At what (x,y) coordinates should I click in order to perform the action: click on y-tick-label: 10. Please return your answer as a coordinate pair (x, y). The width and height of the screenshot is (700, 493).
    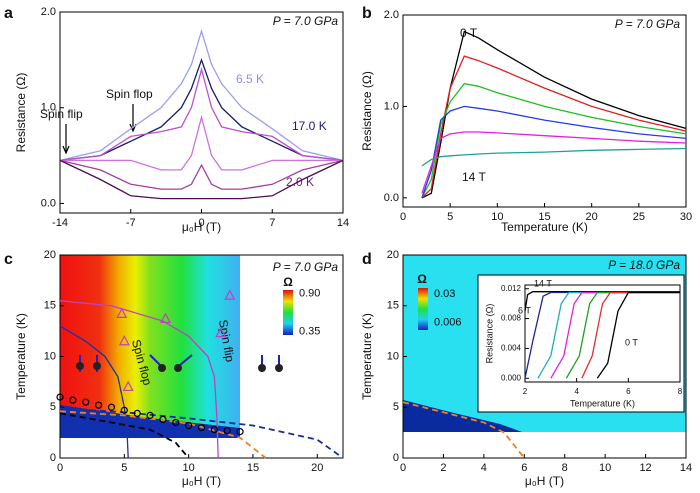
    Looking at the image, I should click on (393, 356).